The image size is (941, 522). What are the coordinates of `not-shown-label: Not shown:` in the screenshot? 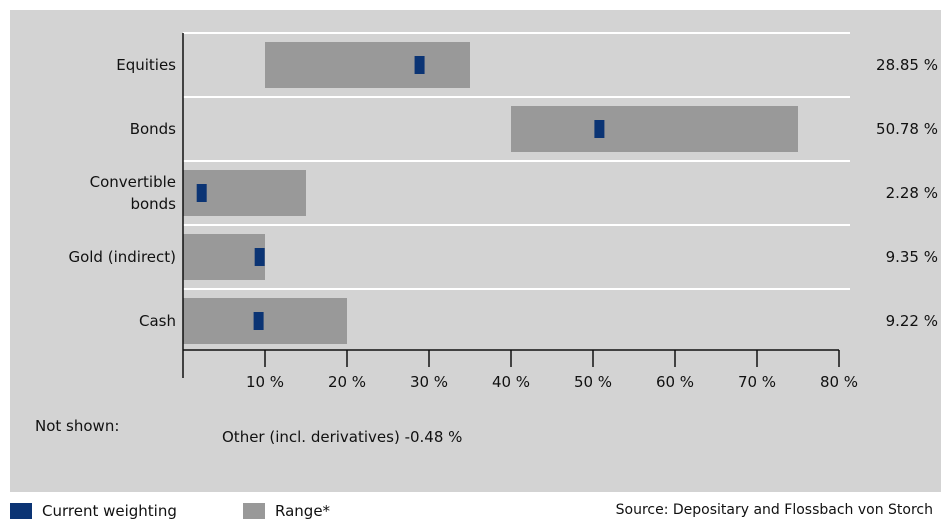 It's located at (77, 426).